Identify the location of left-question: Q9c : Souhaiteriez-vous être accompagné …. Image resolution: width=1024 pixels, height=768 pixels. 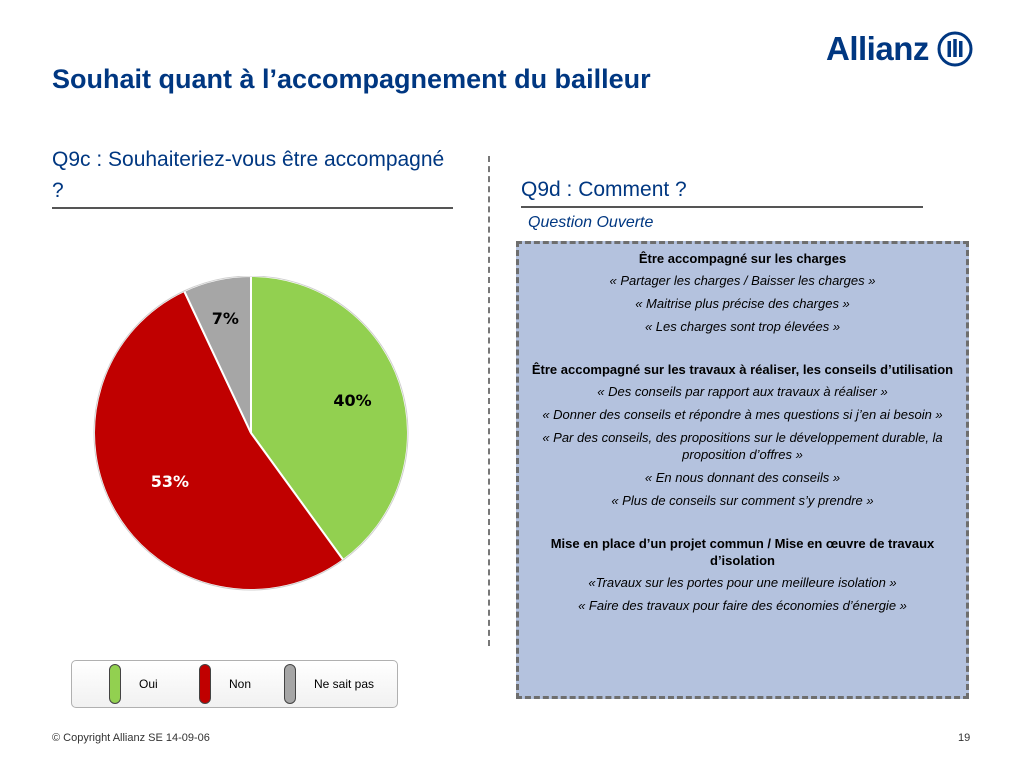
(248, 175).